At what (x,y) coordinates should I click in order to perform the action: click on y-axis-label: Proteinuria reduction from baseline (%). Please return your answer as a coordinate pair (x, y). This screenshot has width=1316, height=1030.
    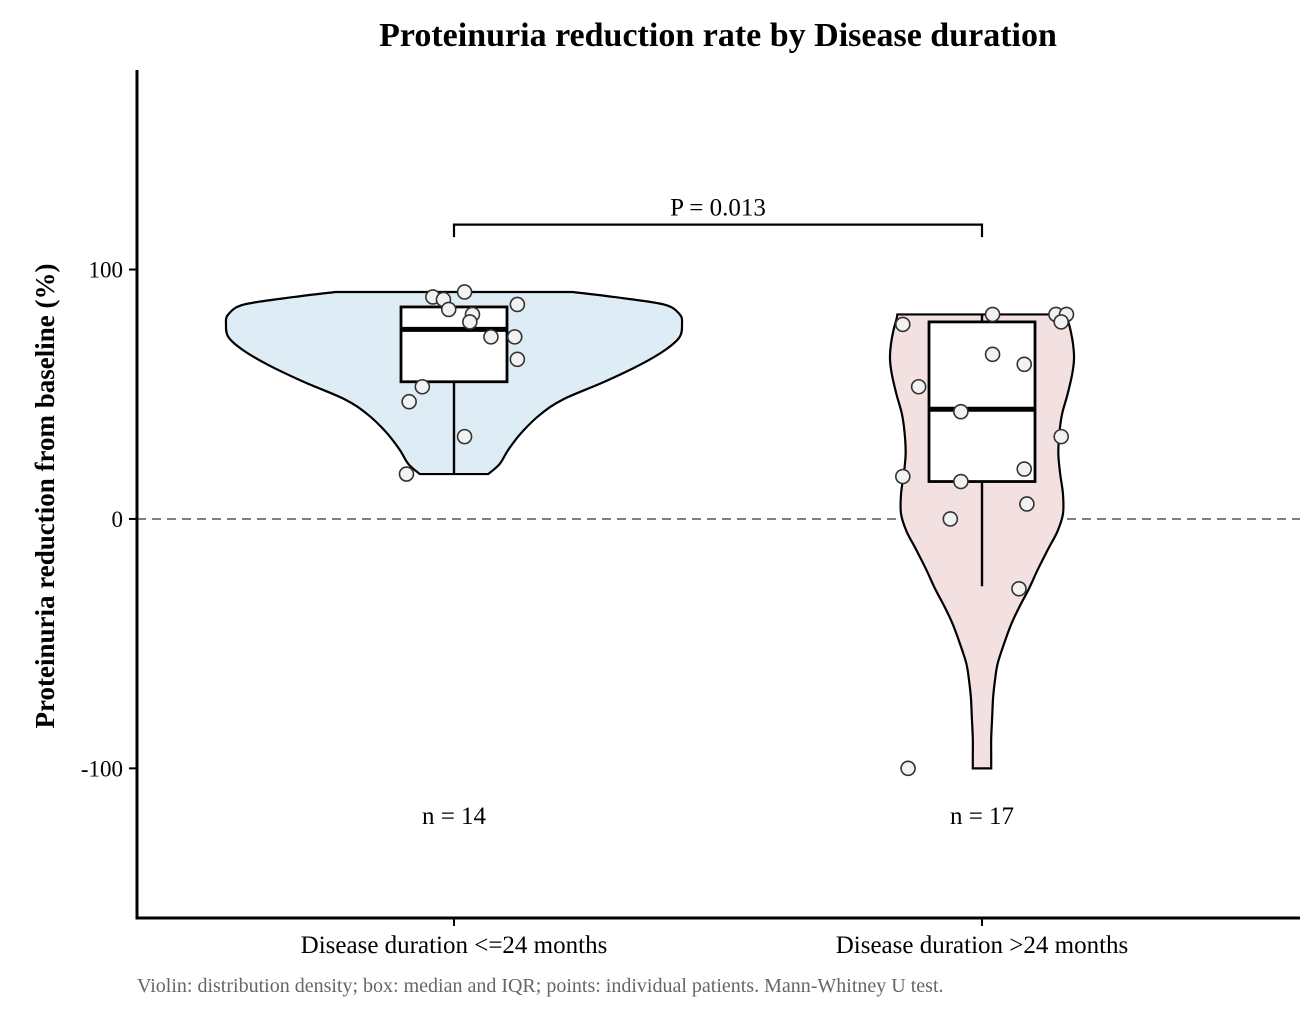
    Looking at the image, I should click on (45, 496).